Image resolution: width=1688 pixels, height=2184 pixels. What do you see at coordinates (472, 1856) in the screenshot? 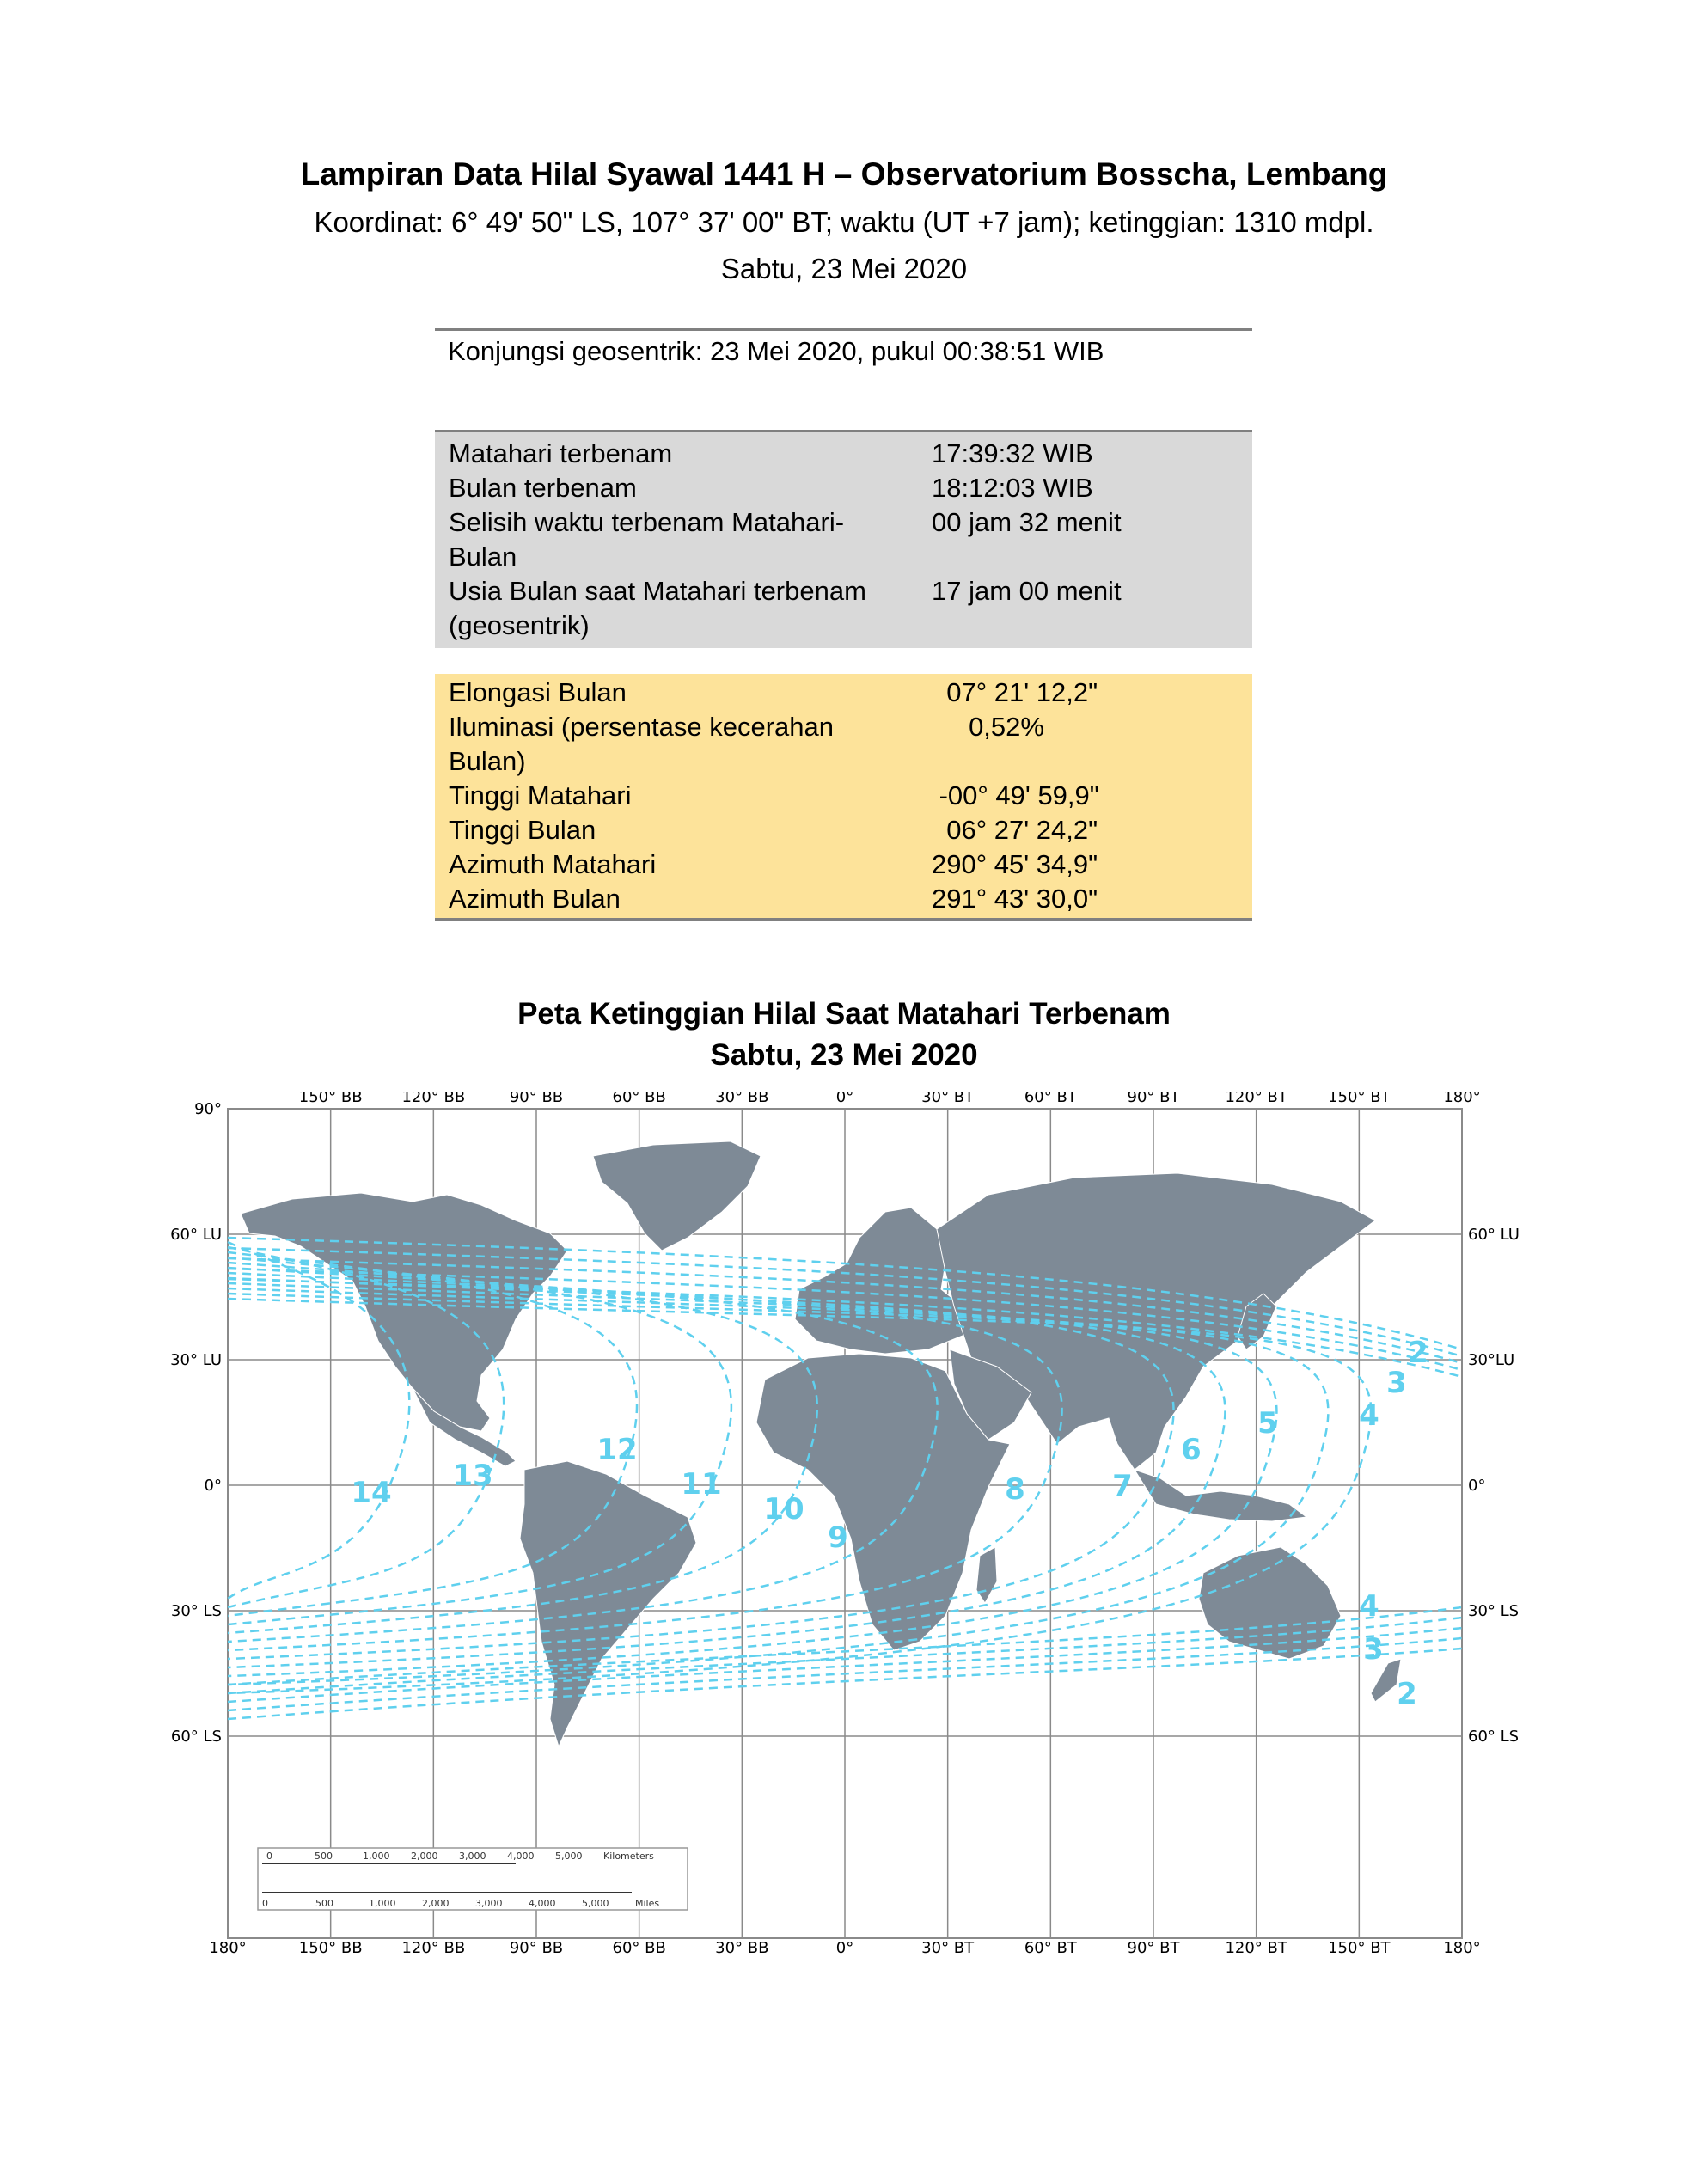
I see `scale-km-label: 3,000` at bounding box center [472, 1856].